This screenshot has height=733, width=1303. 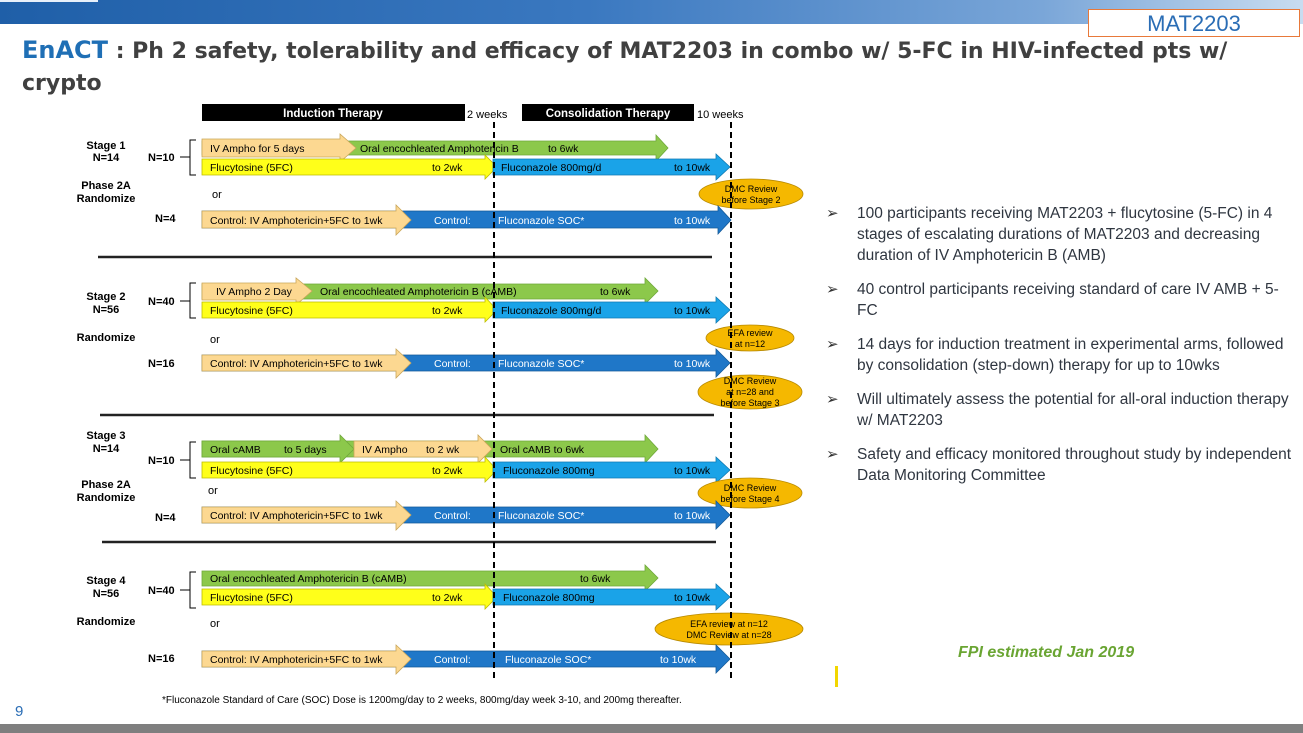 I want to click on stage2-ctrl-n: N=16, so click(x=161, y=364).